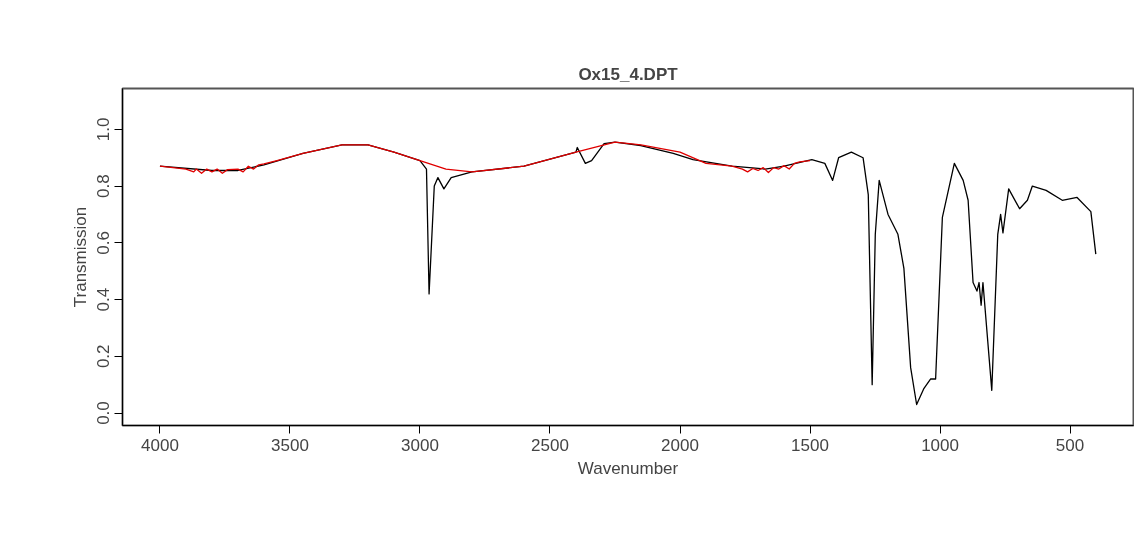  What do you see at coordinates (290, 445) in the screenshot?
I see `x-tick-label: 3500` at bounding box center [290, 445].